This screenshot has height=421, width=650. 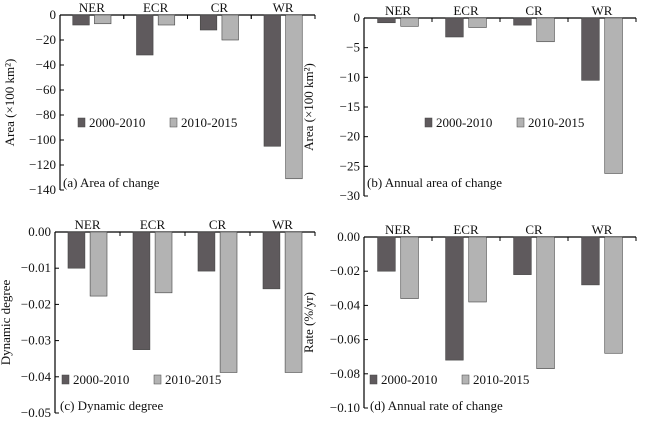 I want to click on y-tick-label: −80, so click(x=46, y=114).